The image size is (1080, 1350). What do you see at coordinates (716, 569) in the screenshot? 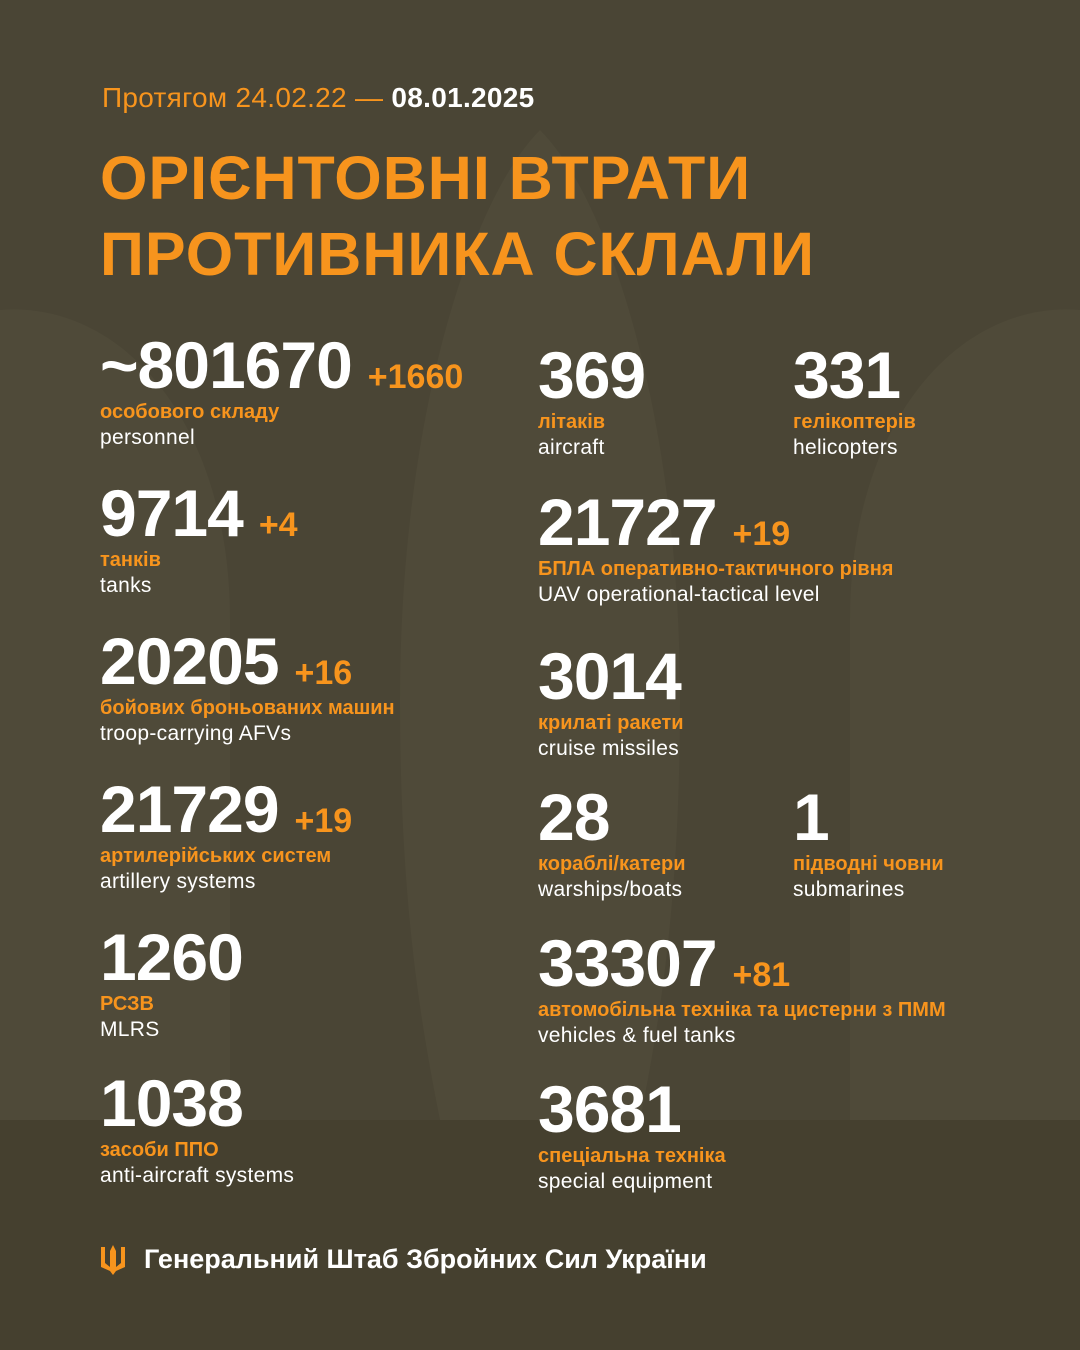
I see `stat-label-uk: БПЛА оперативно-тактичного рівня` at bounding box center [716, 569].